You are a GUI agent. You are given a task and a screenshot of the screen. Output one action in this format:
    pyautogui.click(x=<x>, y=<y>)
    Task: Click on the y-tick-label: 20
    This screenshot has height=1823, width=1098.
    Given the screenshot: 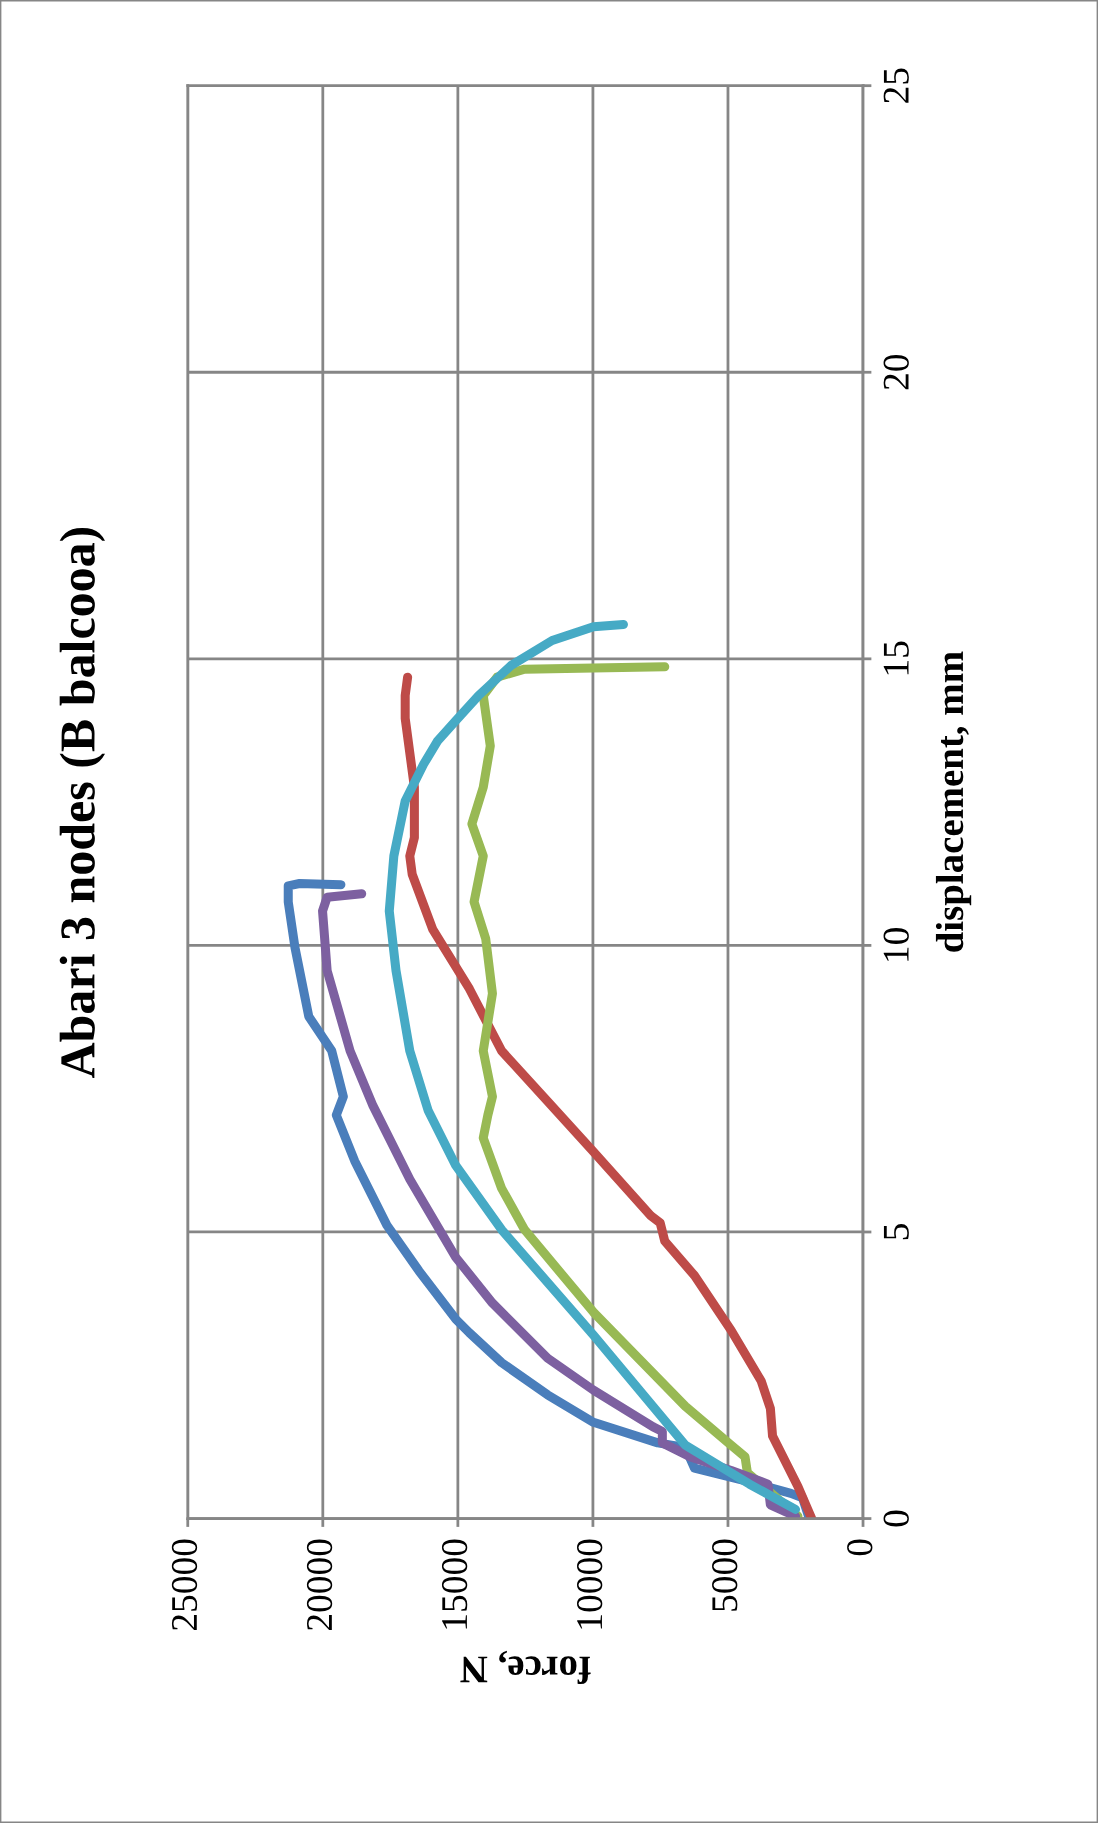 What is the action you would take?
    pyautogui.click(x=896, y=372)
    